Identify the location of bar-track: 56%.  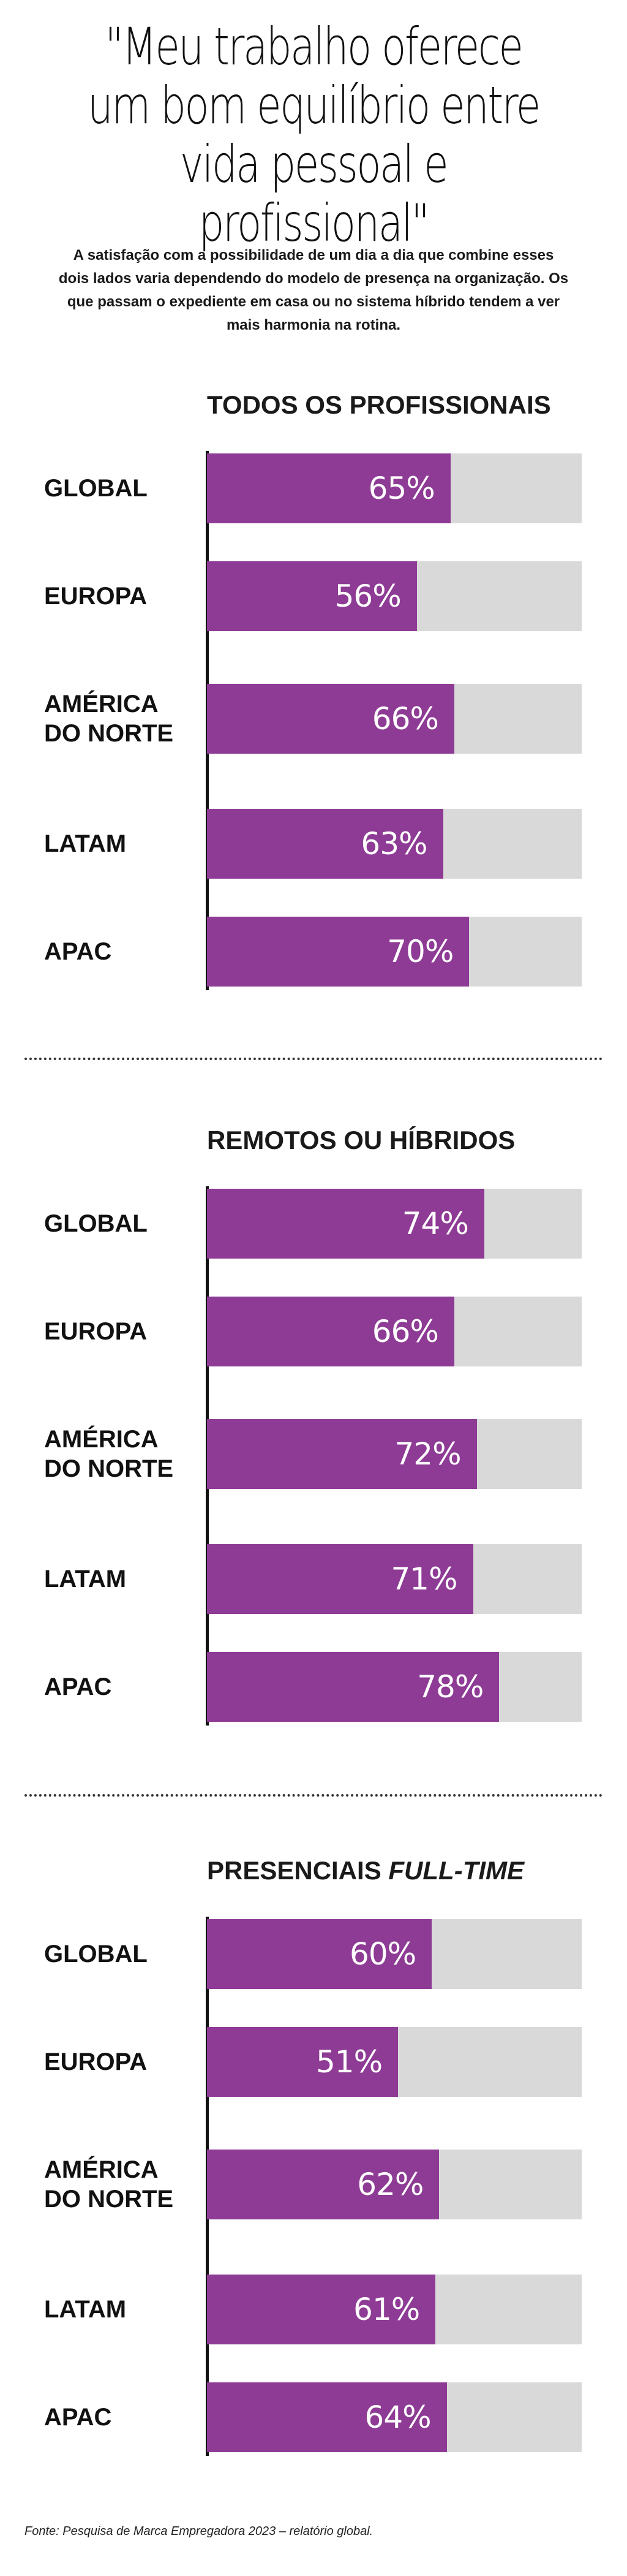
(394, 596).